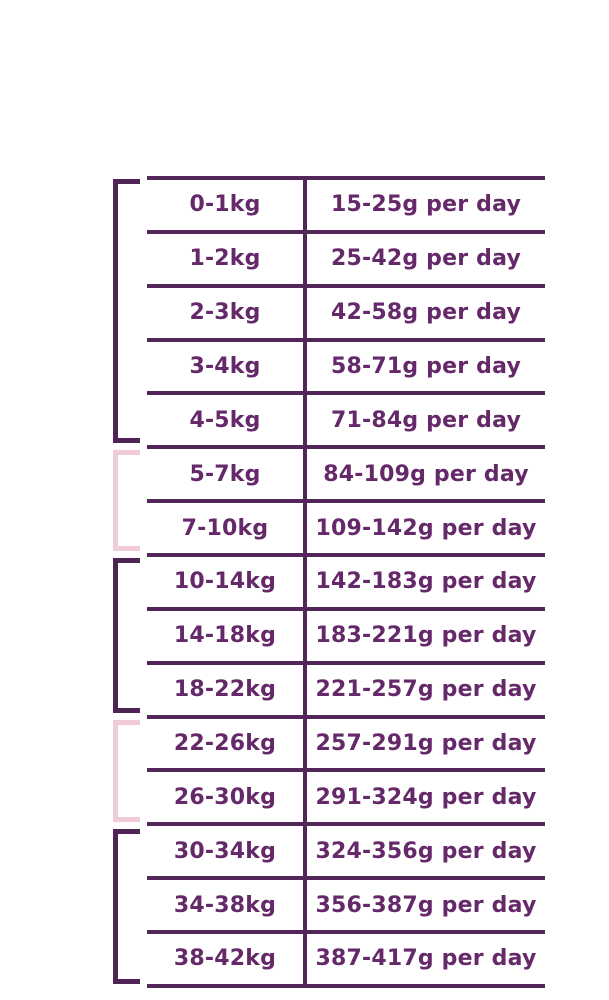  What do you see at coordinates (227, 420) in the screenshot?
I see `weight-range-cell: 4-5kg` at bounding box center [227, 420].